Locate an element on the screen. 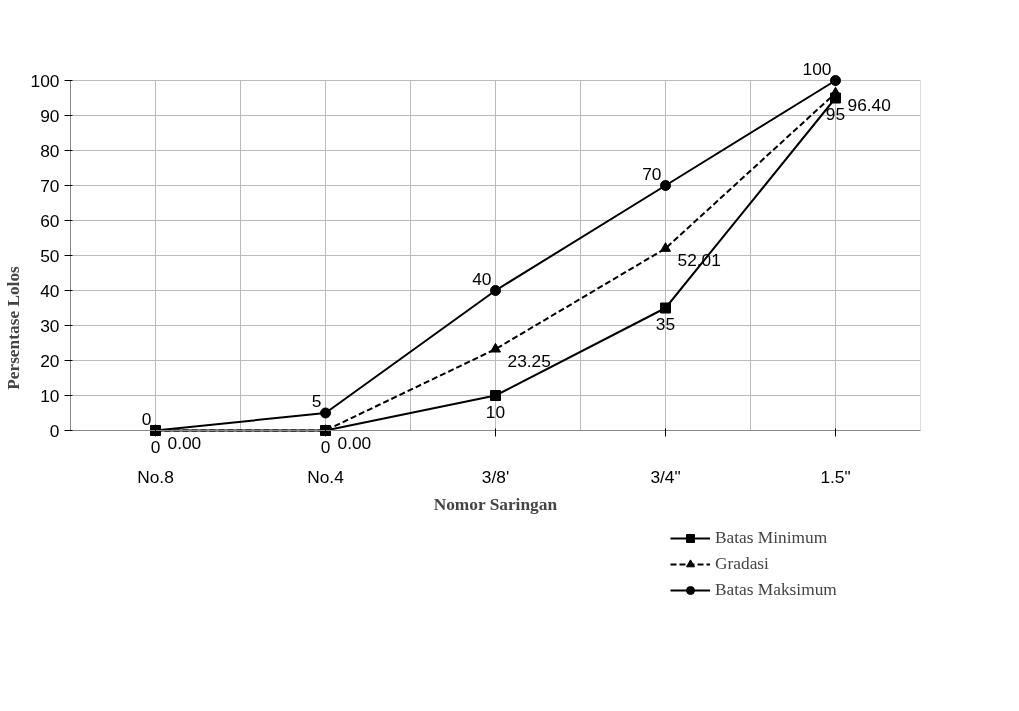 The height and width of the screenshot is (711, 1019). legend-label: Batas Minimum is located at coordinates (771, 538).